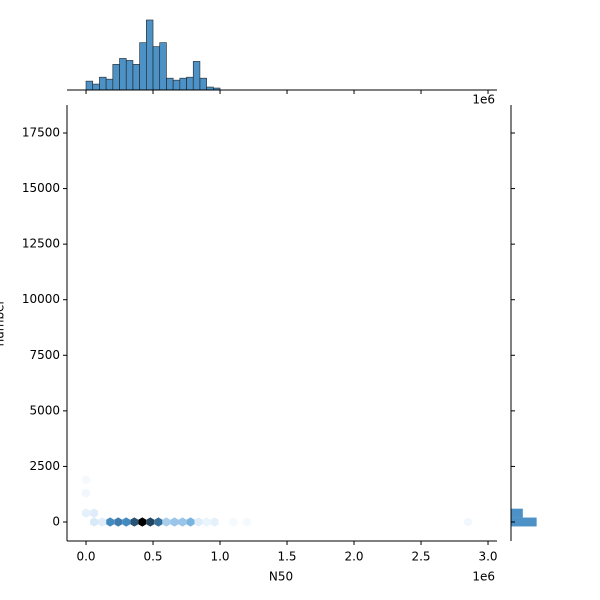  Describe the element at coordinates (281, 577) in the screenshot. I see `x-axis-label: N50` at that location.